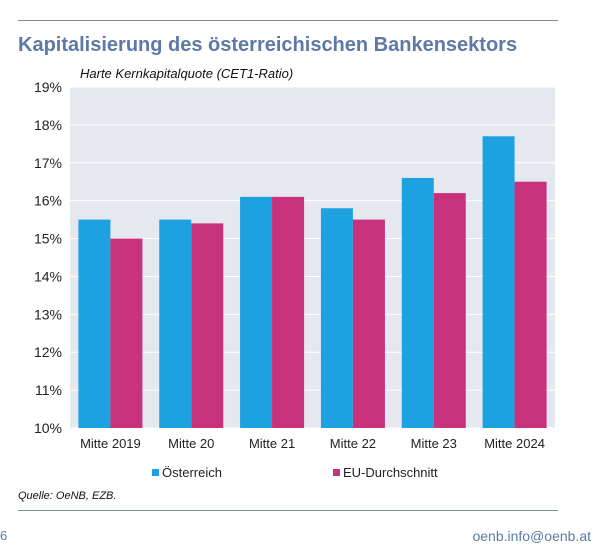 The image size is (605, 554). What do you see at coordinates (531, 536) in the screenshot?
I see `contact-email: oenb.info@oenb.at` at bounding box center [531, 536].